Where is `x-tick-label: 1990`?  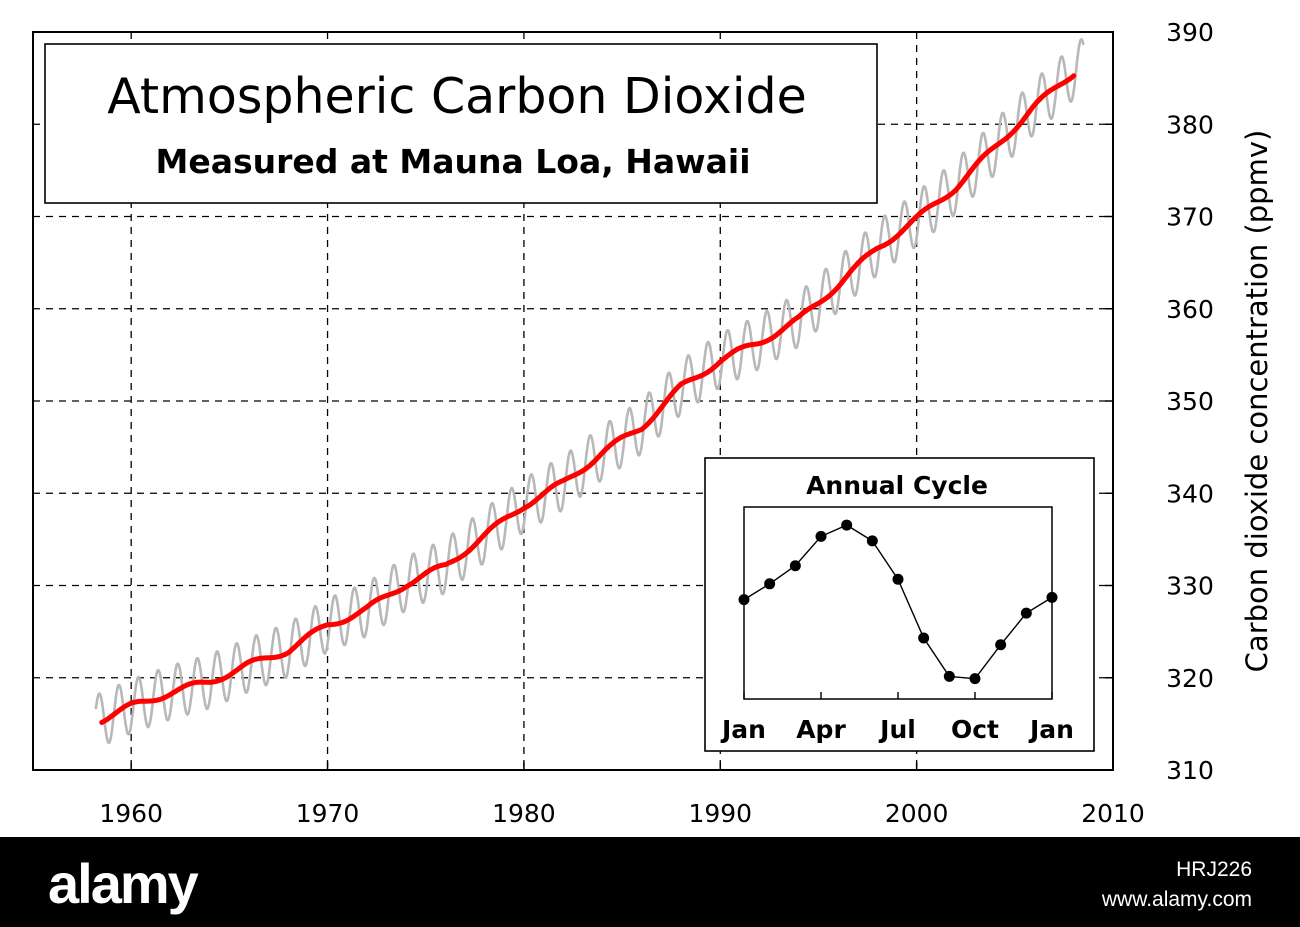 x-tick-label: 1990 is located at coordinates (720, 813).